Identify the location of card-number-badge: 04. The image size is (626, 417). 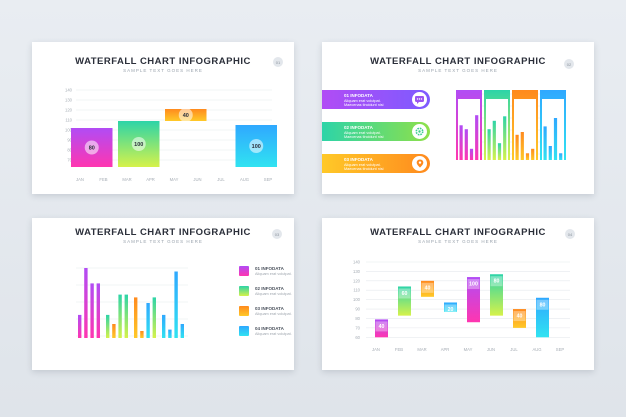
(570, 234).